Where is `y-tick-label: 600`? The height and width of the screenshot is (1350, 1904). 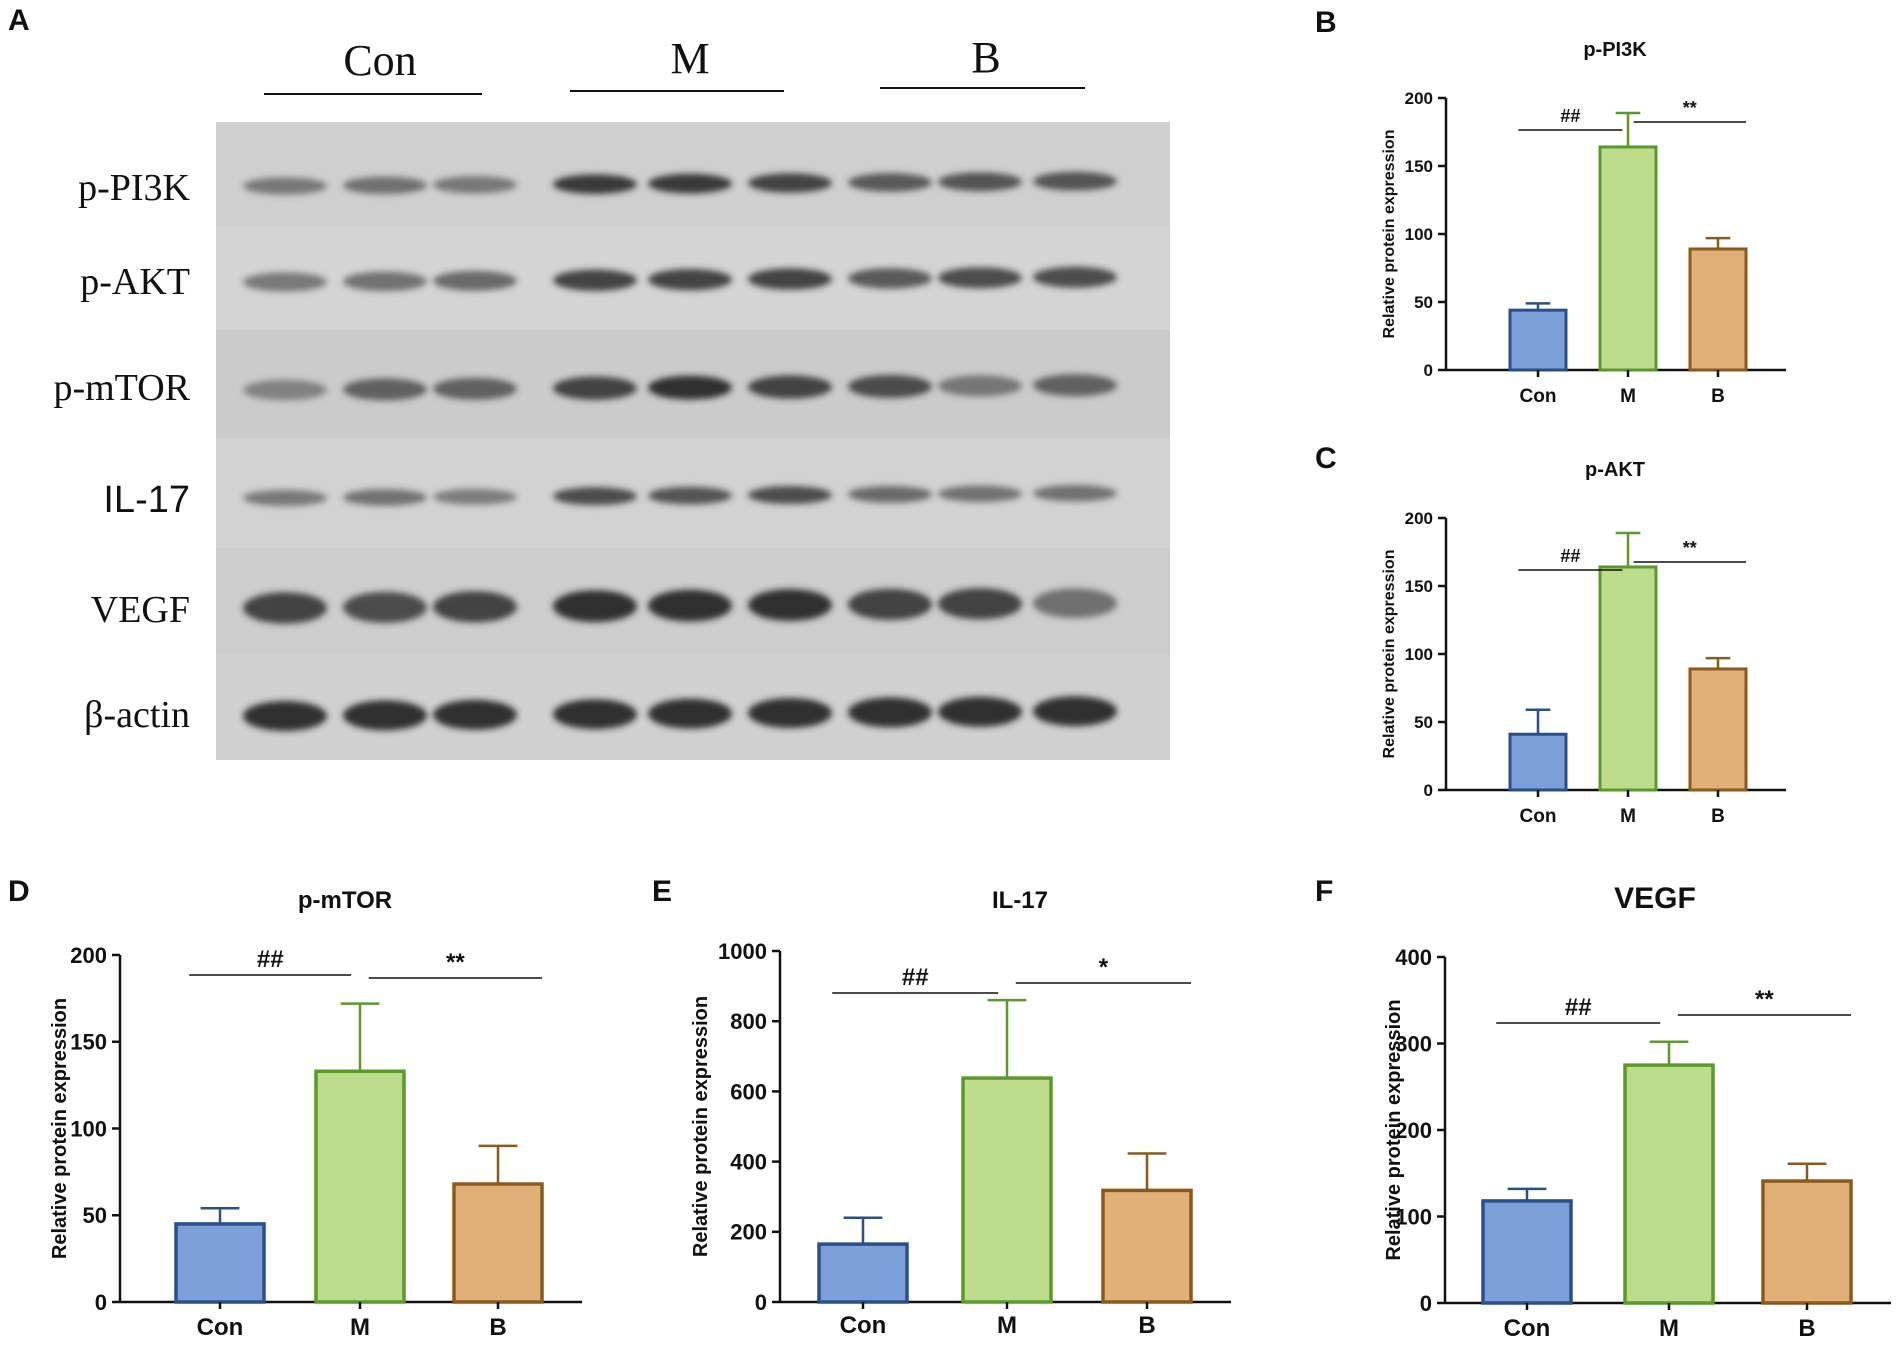
y-tick-label: 600 is located at coordinates (748, 1091).